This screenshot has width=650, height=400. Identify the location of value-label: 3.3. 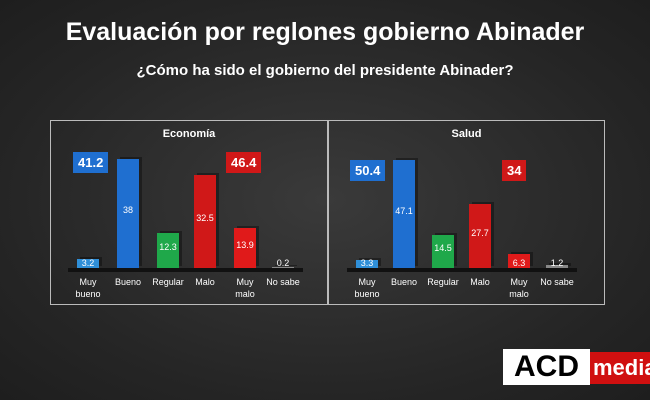
(367, 263).